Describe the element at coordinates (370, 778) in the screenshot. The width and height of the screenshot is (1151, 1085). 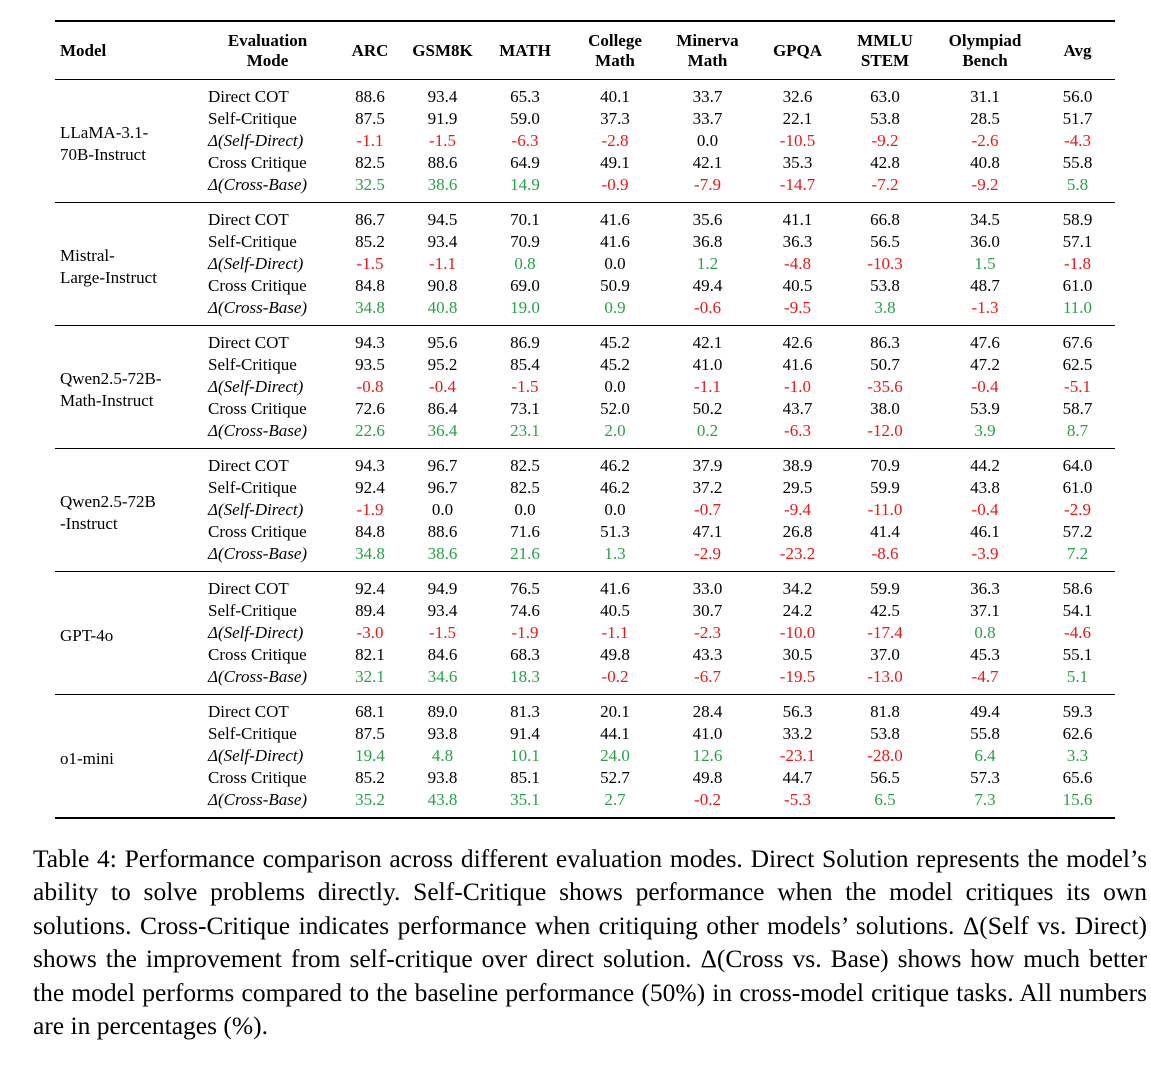
I see `value-cell: 85.2` at that location.